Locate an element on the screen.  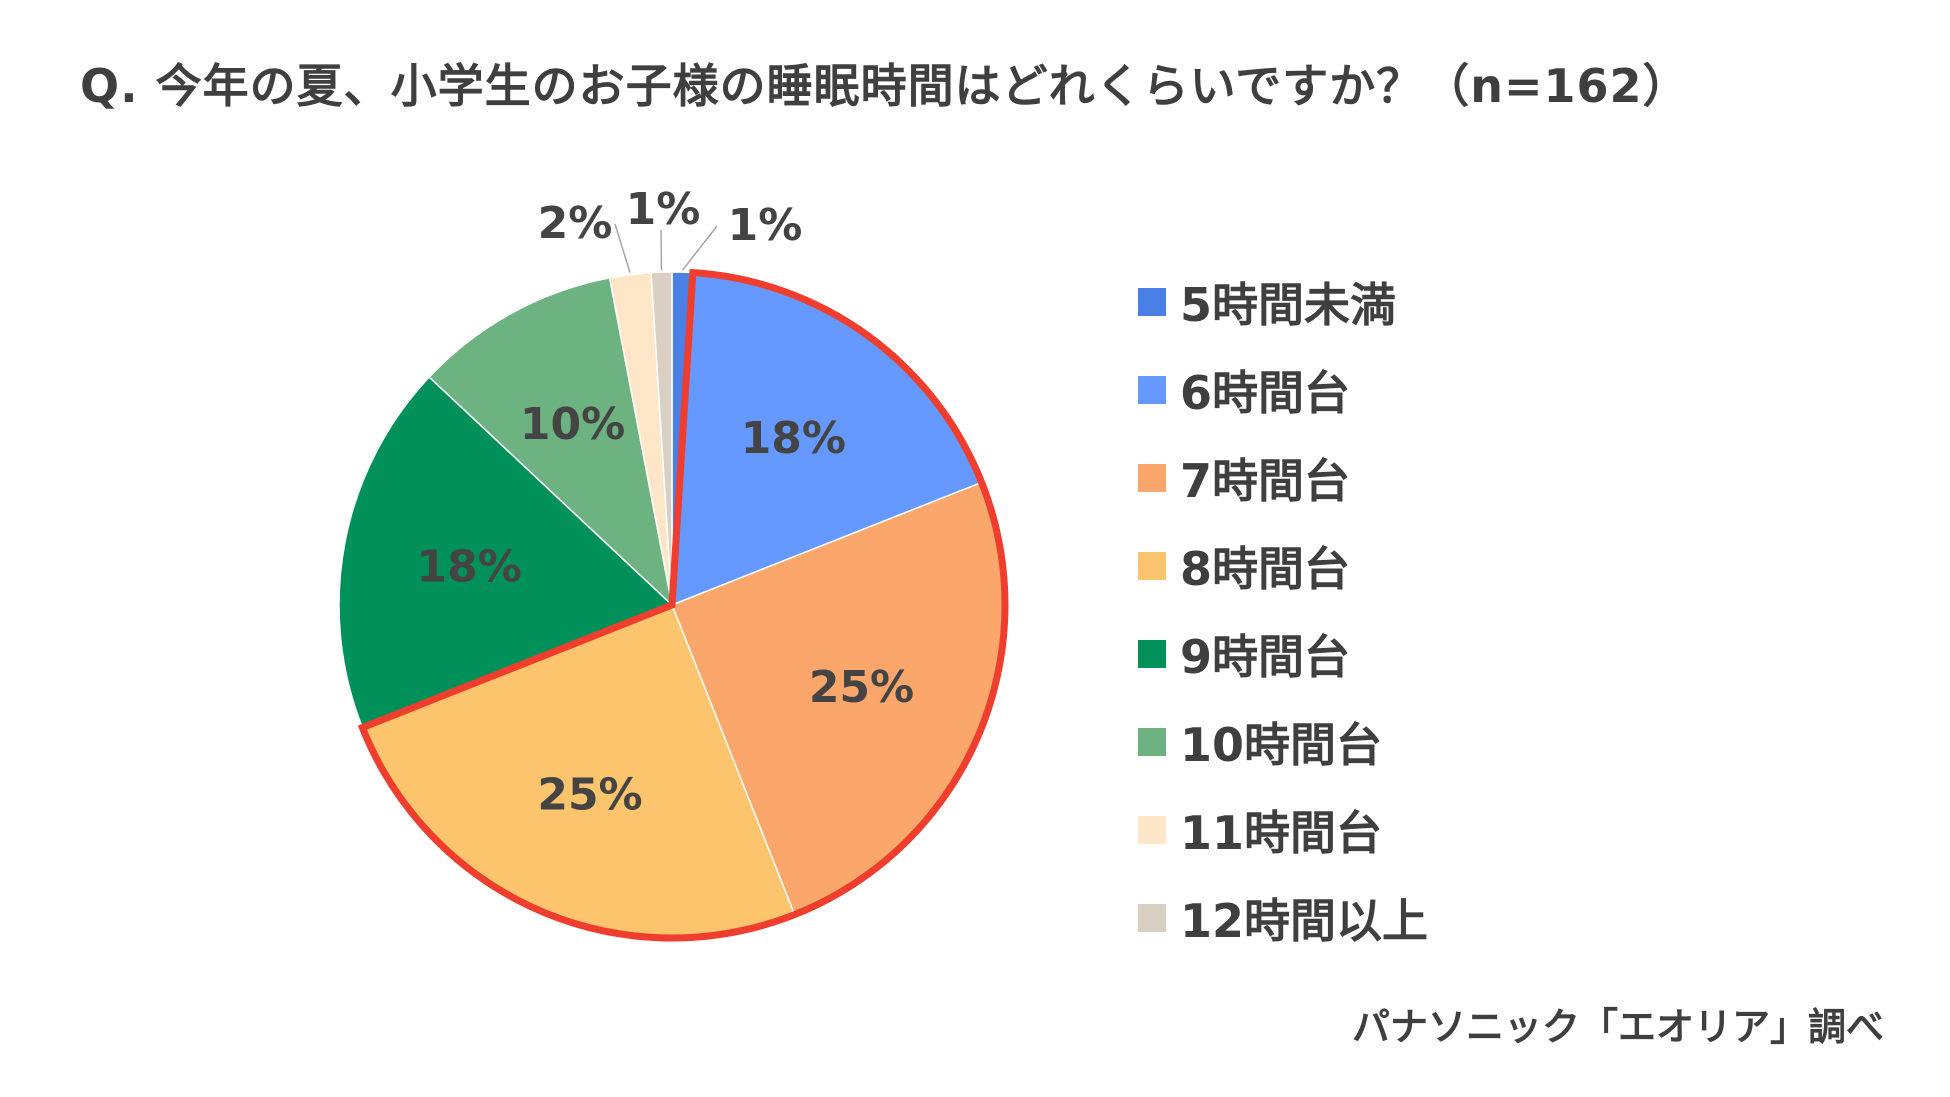
legend-label: 9時間台 is located at coordinates (1265, 657).